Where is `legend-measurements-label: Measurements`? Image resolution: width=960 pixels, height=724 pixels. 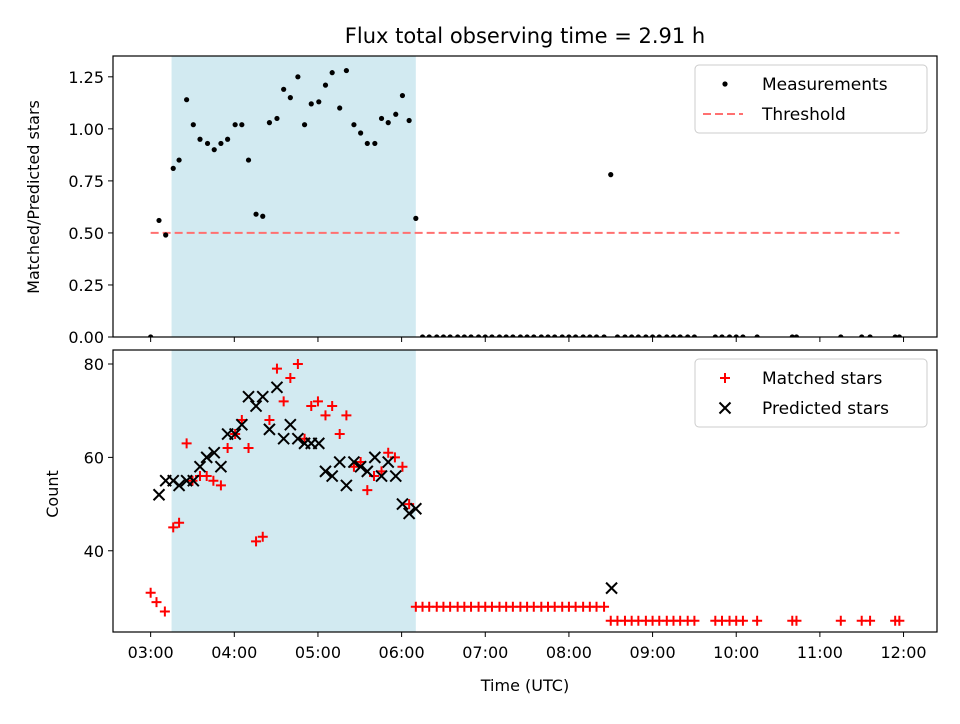
legend-measurements-label: Measurements is located at coordinates (825, 85).